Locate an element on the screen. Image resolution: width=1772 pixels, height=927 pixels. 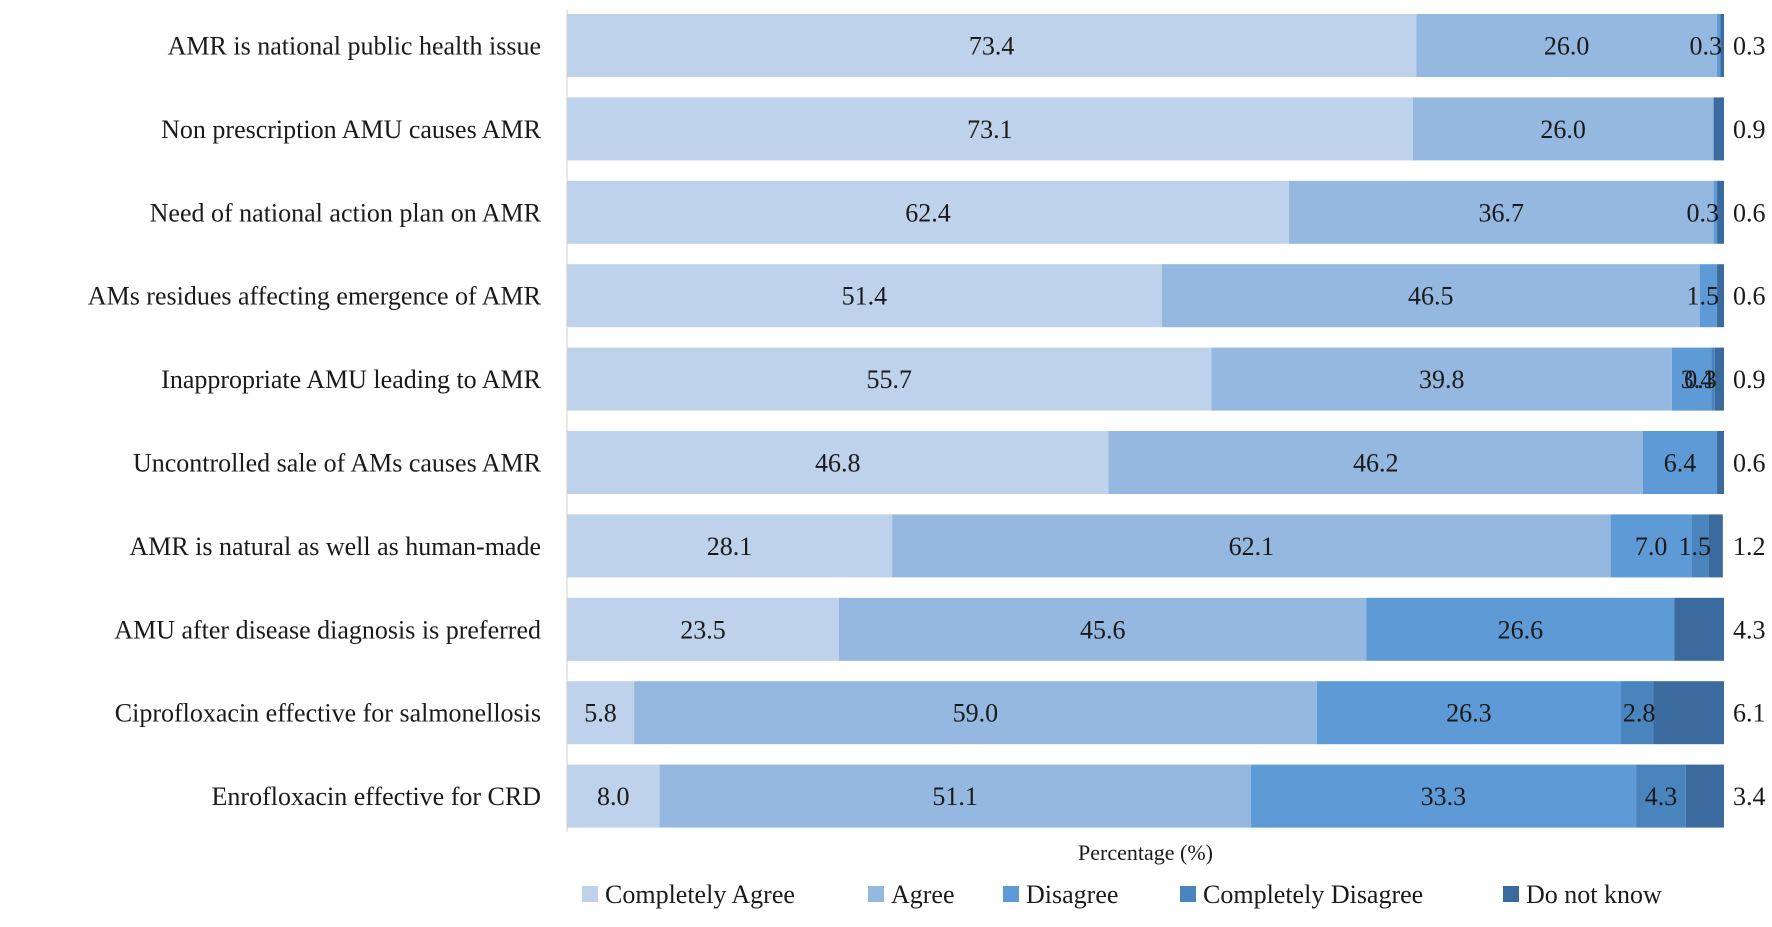
category-label: Enrofloxacin effective for CRD is located at coordinates (376, 796).